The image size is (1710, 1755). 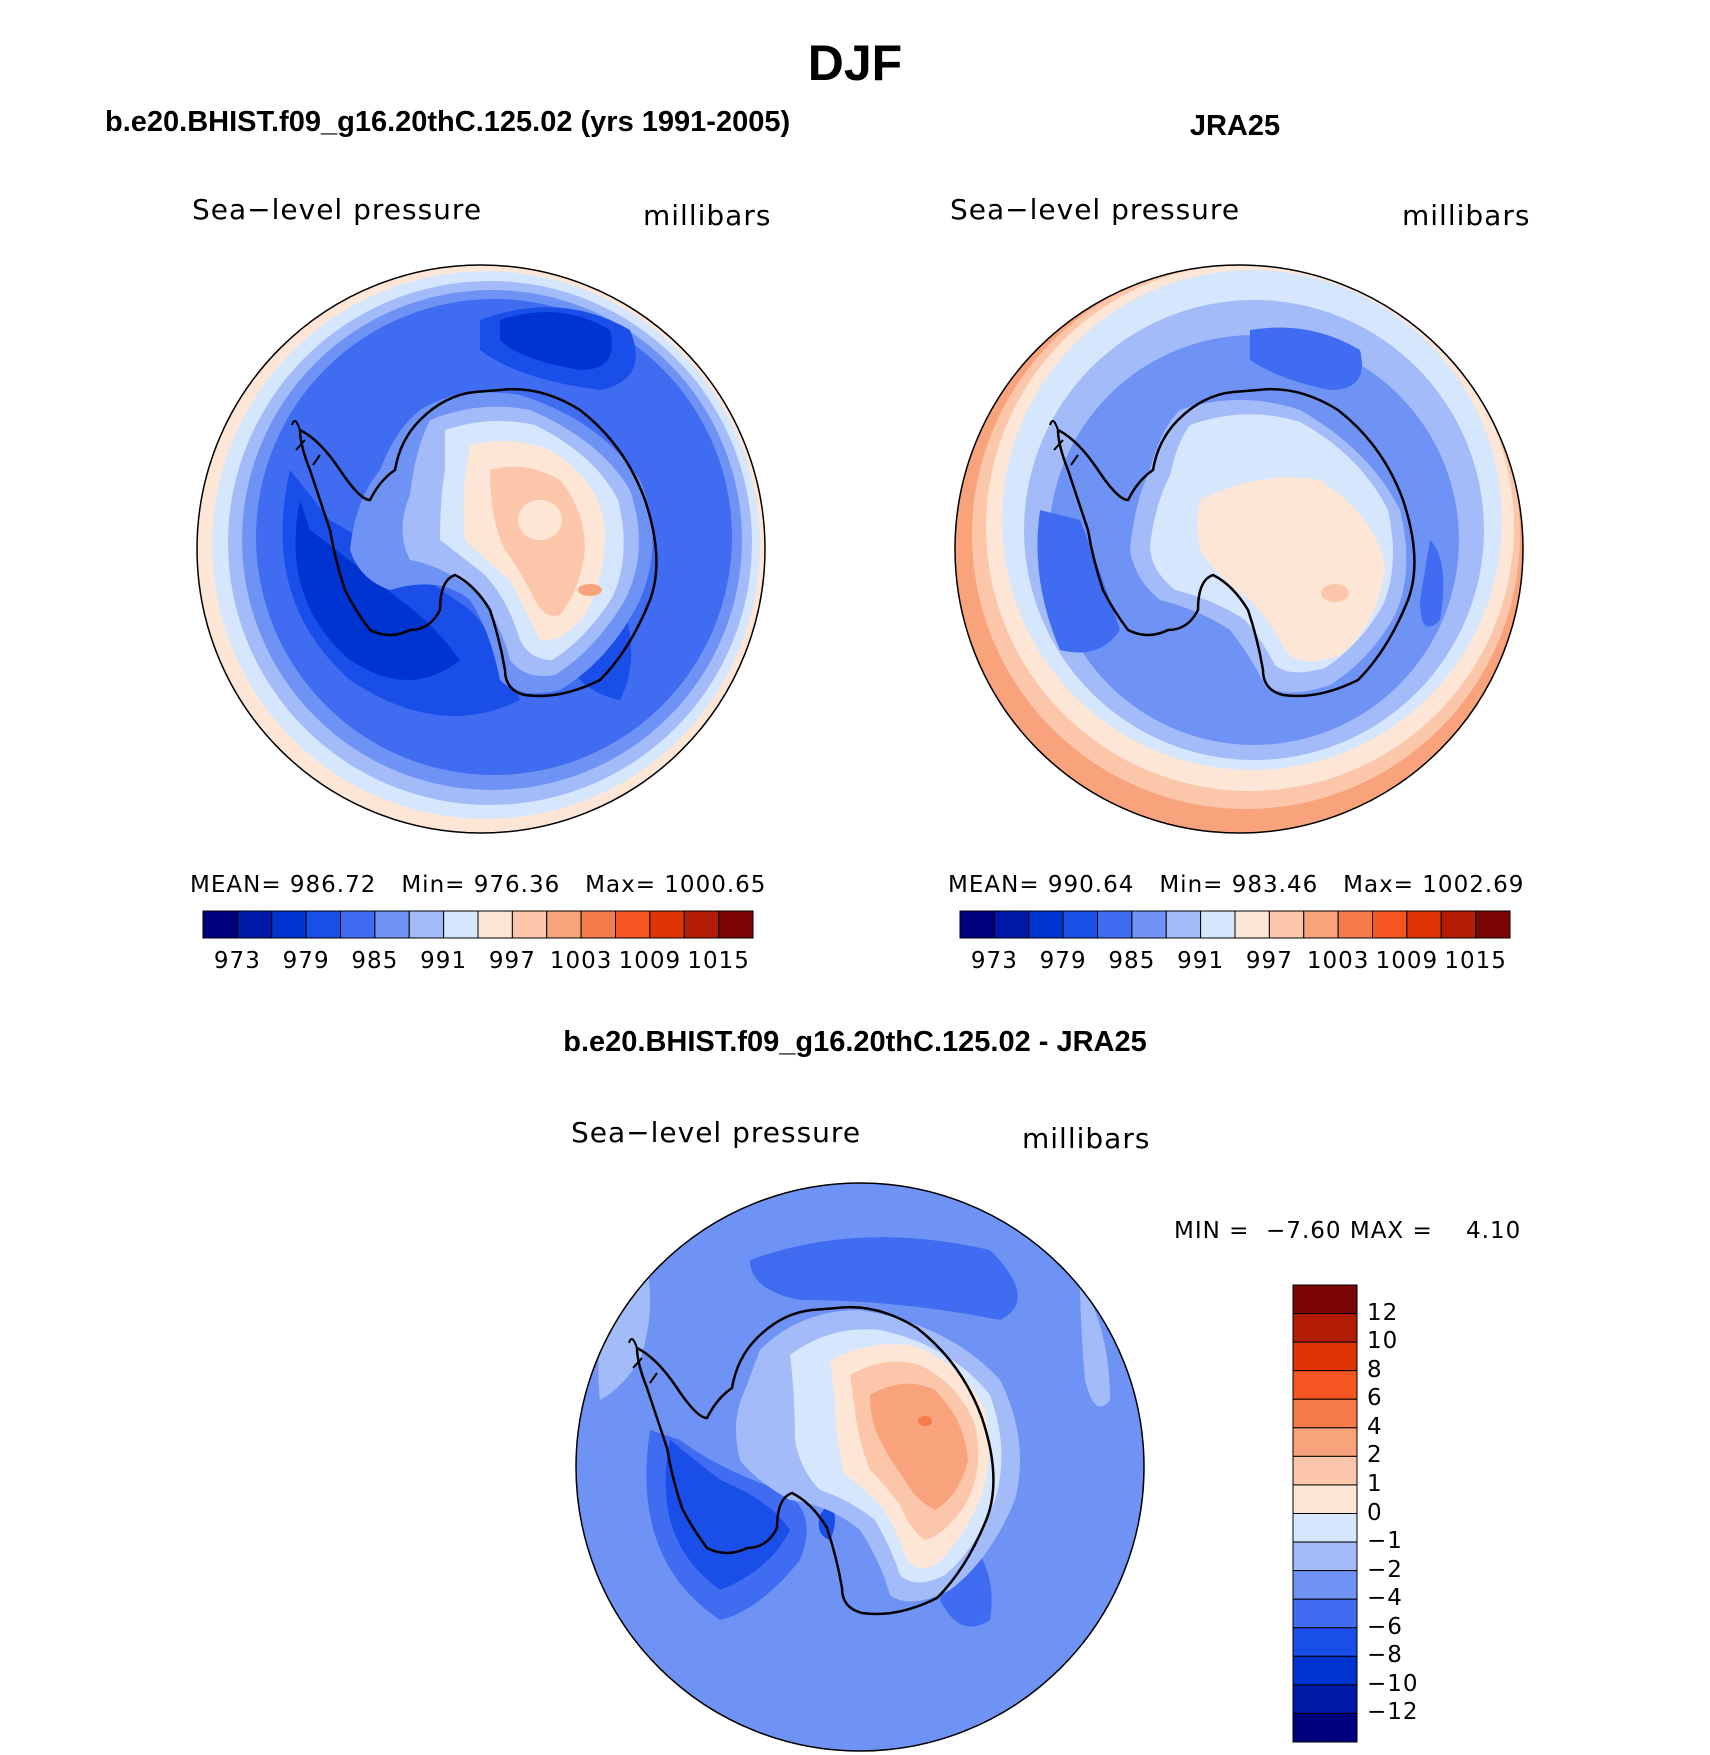 What do you see at coordinates (1385, 1569) in the screenshot?
I see `colorbar-tick-label: −2` at bounding box center [1385, 1569].